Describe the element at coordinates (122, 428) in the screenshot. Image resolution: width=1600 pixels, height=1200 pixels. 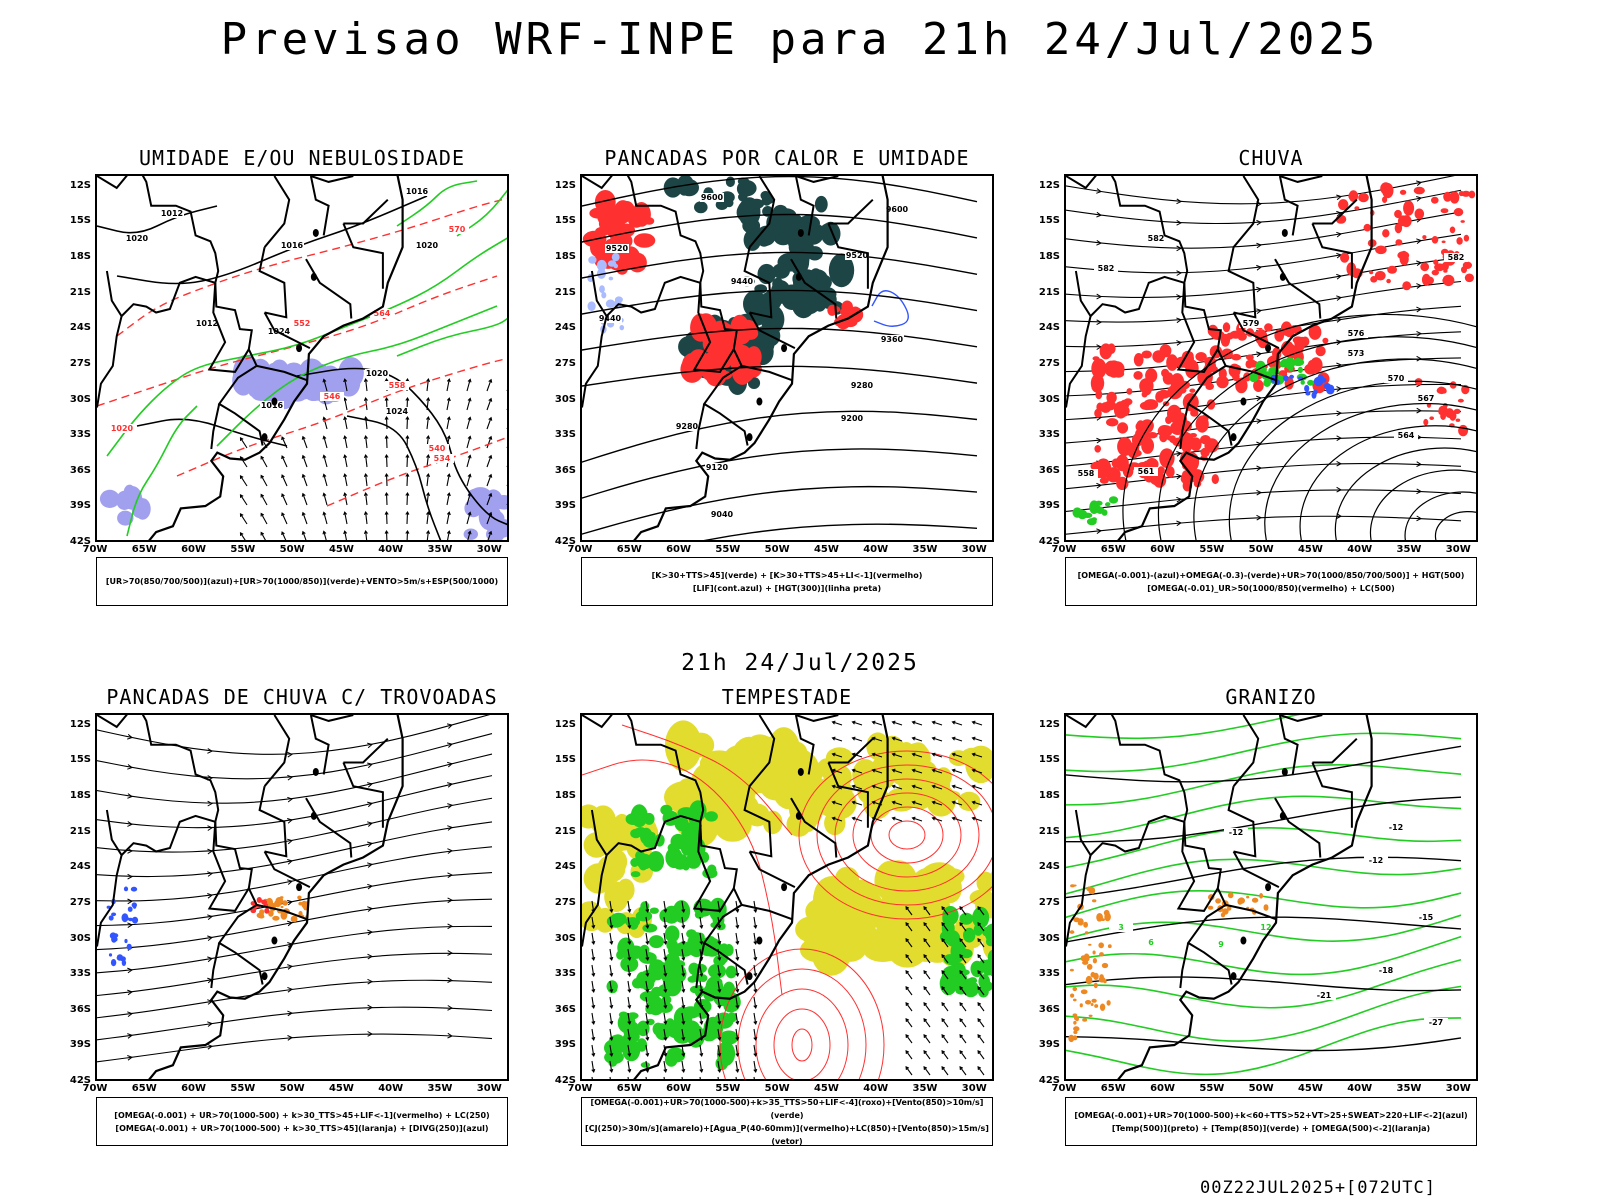
I see `contour-label: 1020` at that location.